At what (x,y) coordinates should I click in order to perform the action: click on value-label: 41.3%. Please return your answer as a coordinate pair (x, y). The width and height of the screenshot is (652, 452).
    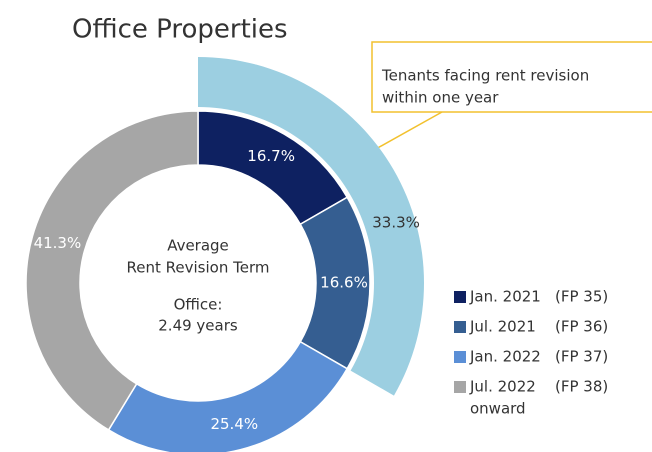
    Looking at the image, I should click on (58, 243).